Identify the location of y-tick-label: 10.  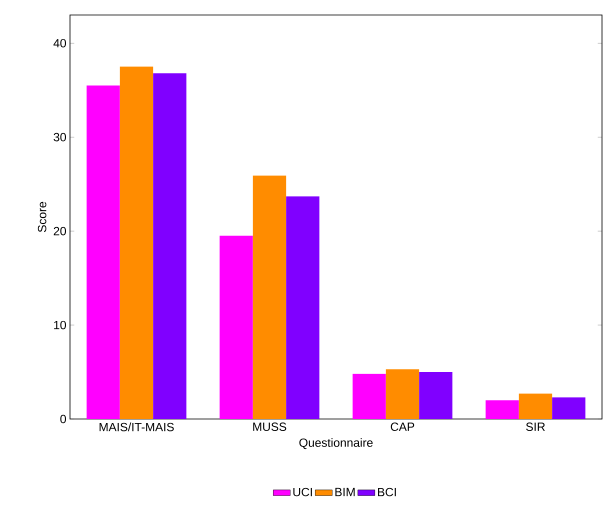
(60, 325).